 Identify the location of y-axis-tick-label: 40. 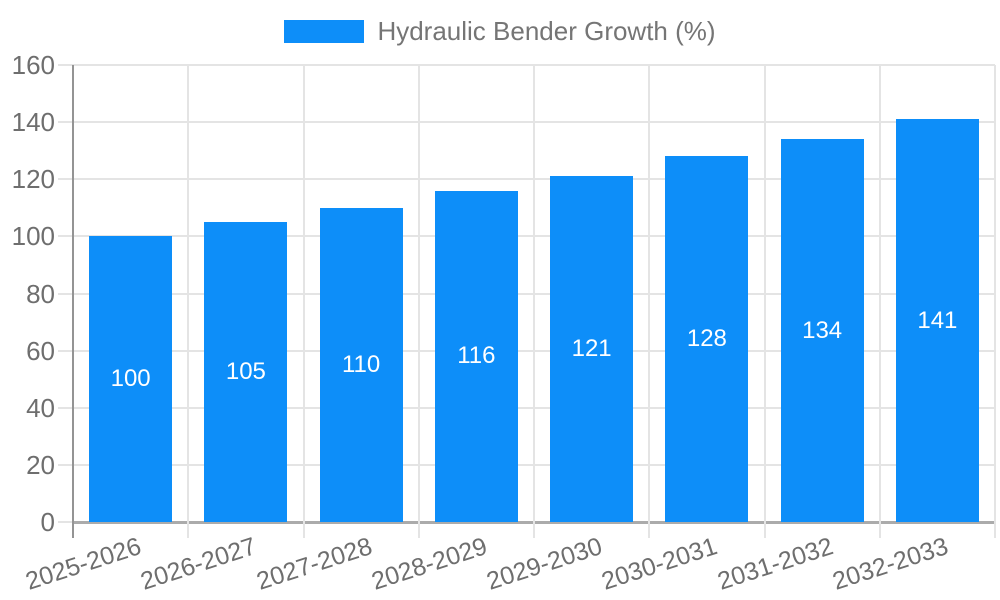
(40, 407).